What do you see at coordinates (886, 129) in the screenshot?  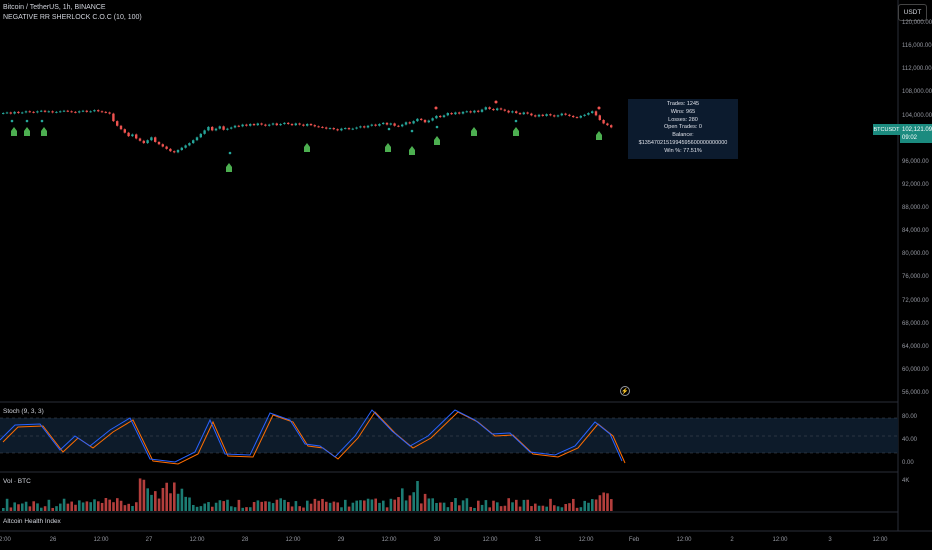 I see `symbol-price-tag: BTCUSDT` at bounding box center [886, 129].